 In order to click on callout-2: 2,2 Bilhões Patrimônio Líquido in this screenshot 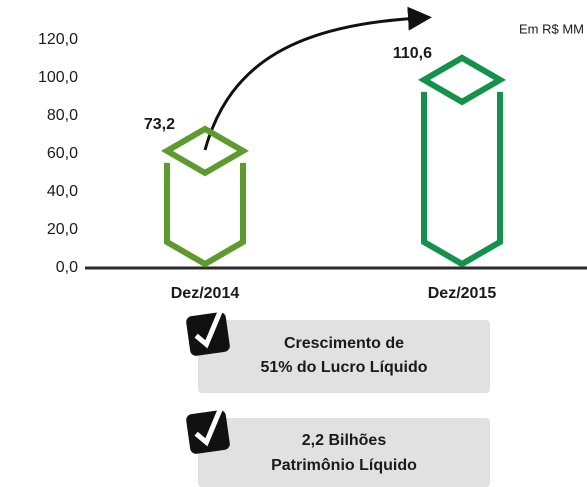, I will do `click(338, 447)`.